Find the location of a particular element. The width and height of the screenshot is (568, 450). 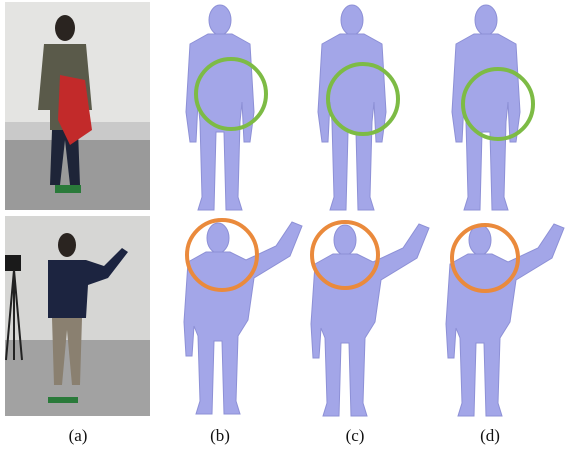

panel-label: (d) is located at coordinates (490, 435).